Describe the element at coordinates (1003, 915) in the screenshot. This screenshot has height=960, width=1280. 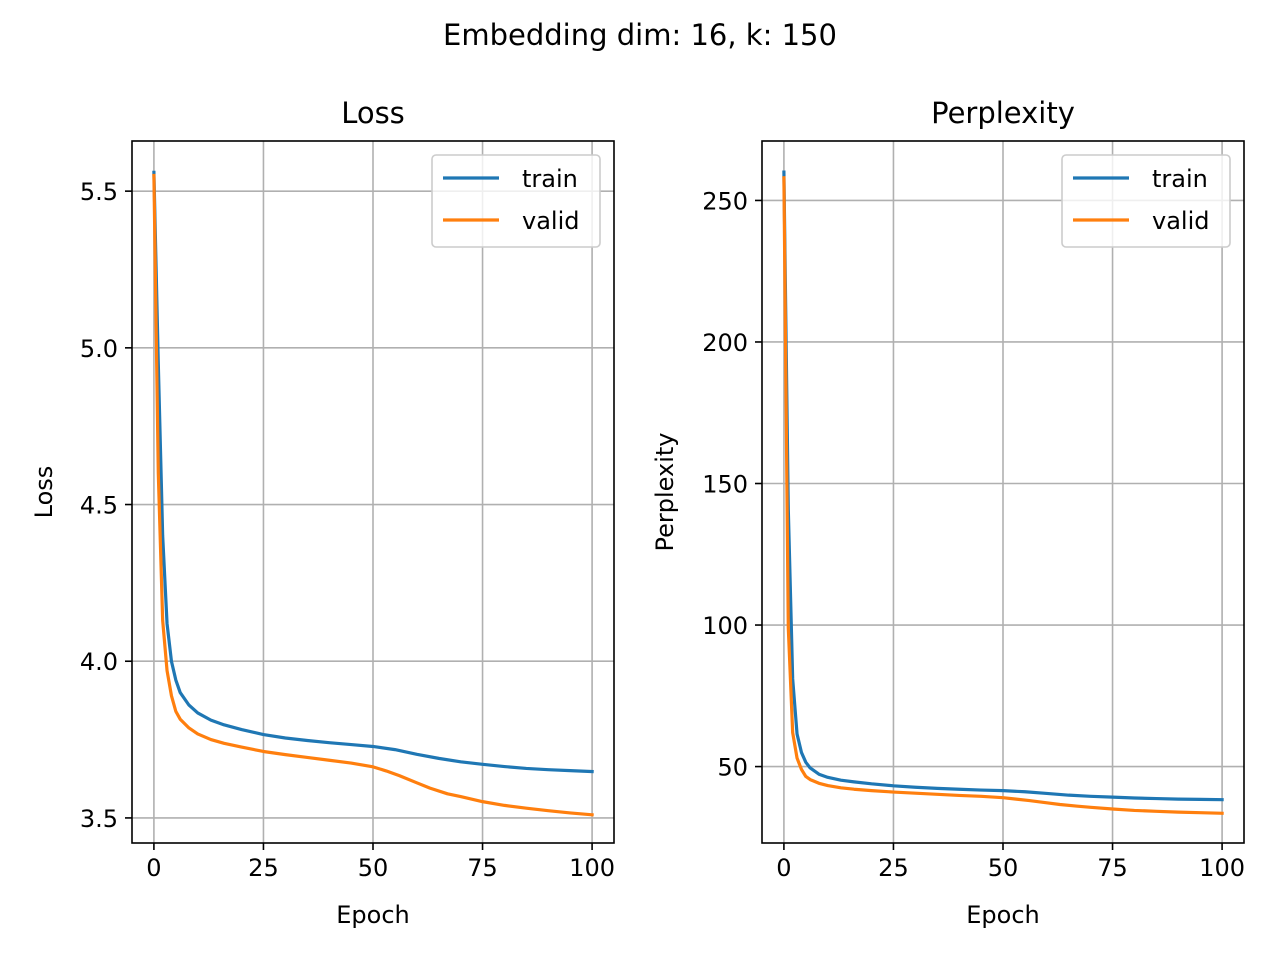
I see `perplexity-x-axis-label: Epoch` at that location.